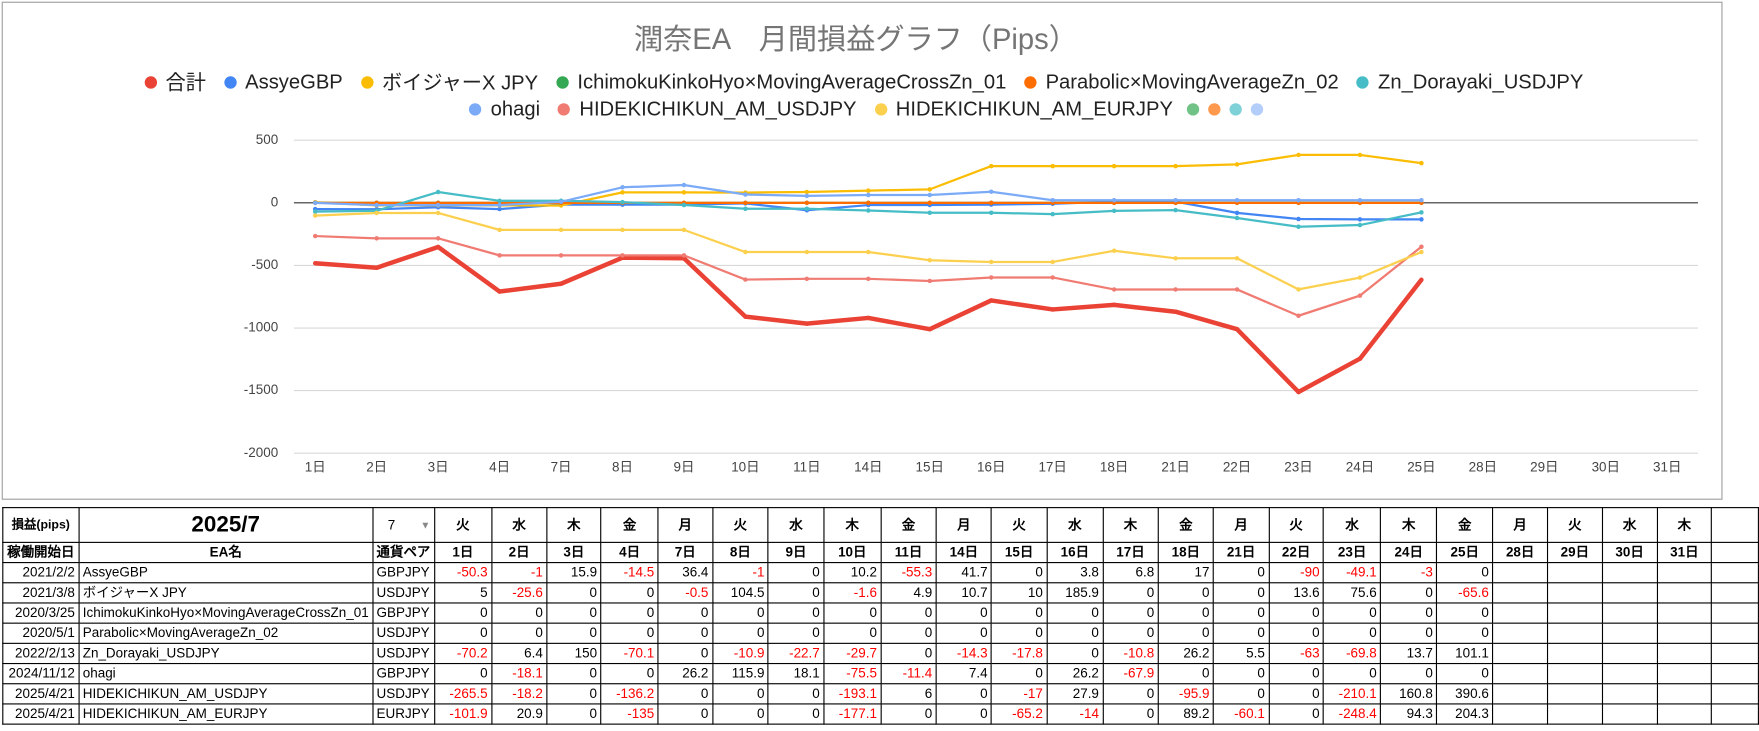 The height and width of the screenshot is (731, 1759). What do you see at coordinates (740, 653) in the screenshot?
I see `value-cell: -10.9` at bounding box center [740, 653].